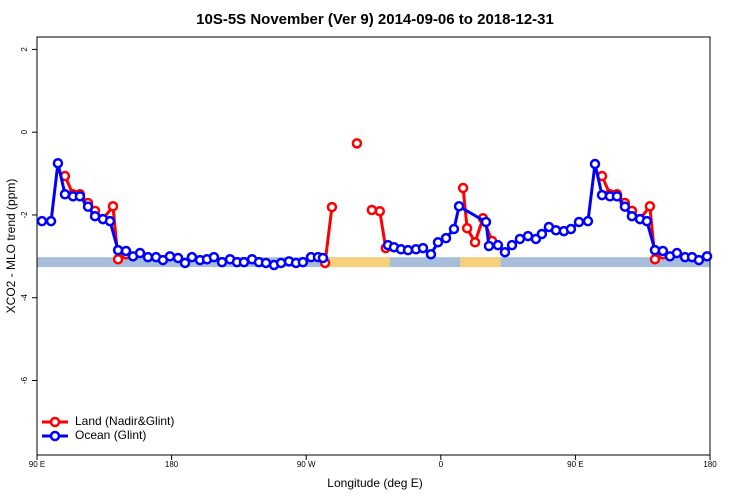  Describe the element at coordinates (374, 483) in the screenshot. I see `x-axis-label: Longitude (deg E)` at that location.